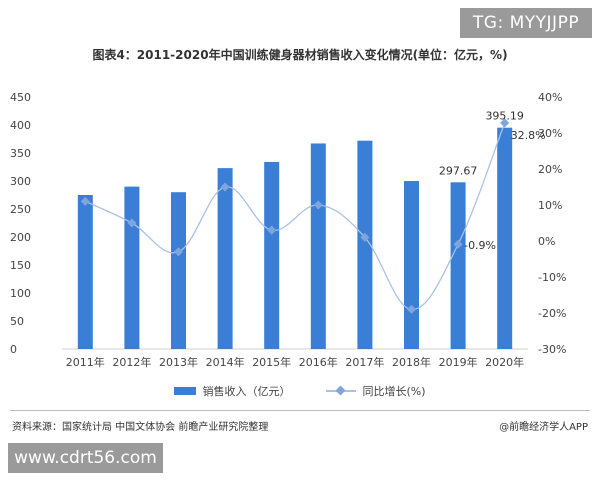 The width and height of the screenshot is (600, 480). Describe the element at coordinates (552, 349) in the screenshot. I see `y-right-tick-label: -30%` at that location.